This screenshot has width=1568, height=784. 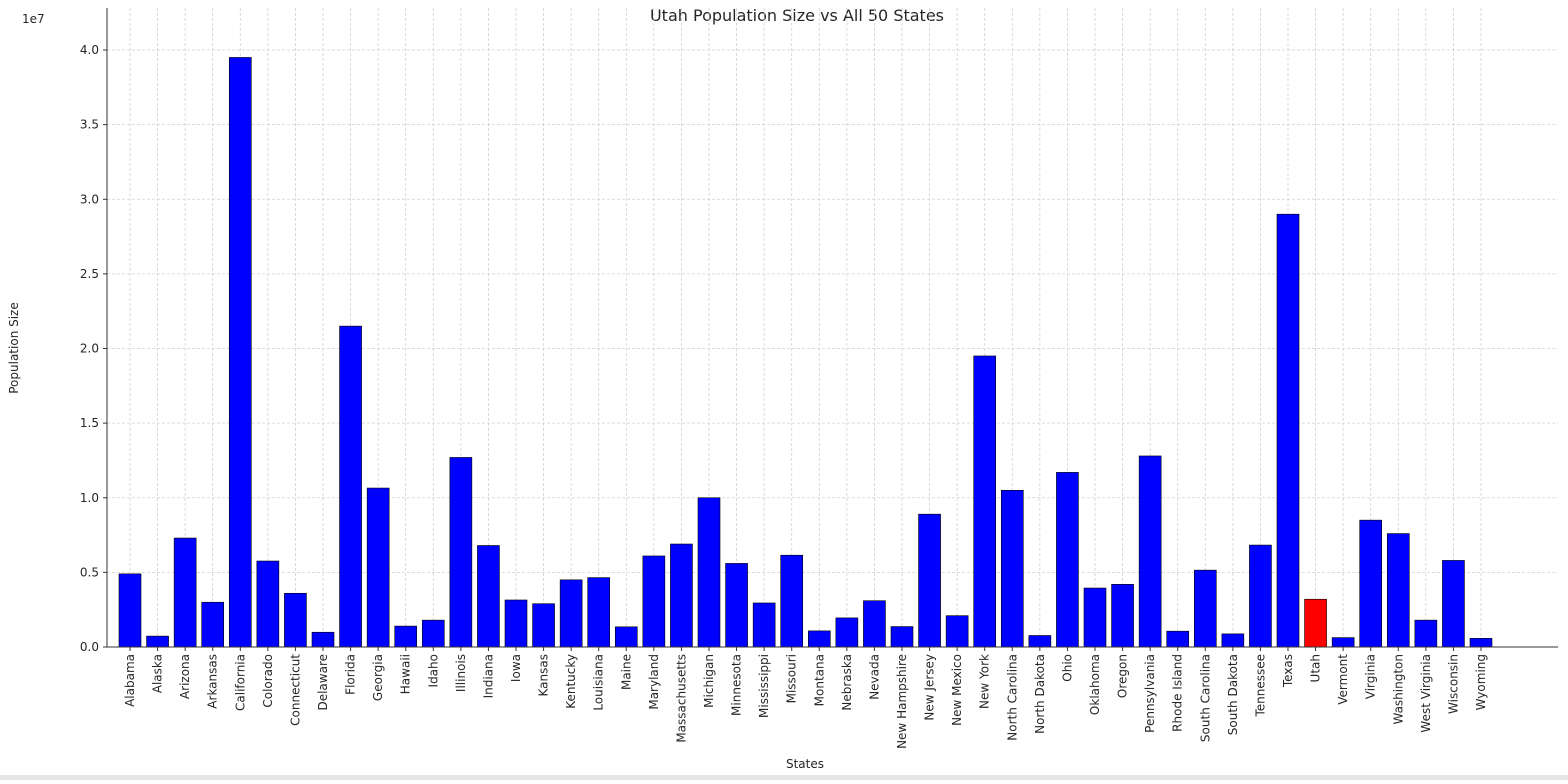 What do you see at coordinates (709, 681) in the screenshot?
I see `x-tick-label: Michigan` at bounding box center [709, 681].